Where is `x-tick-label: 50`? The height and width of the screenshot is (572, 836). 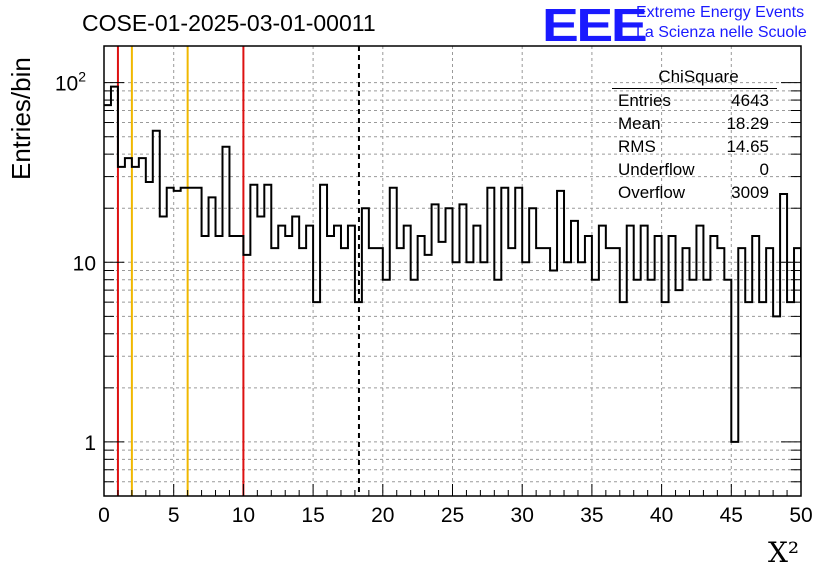 x-tick-label: 50 is located at coordinates (800, 515).